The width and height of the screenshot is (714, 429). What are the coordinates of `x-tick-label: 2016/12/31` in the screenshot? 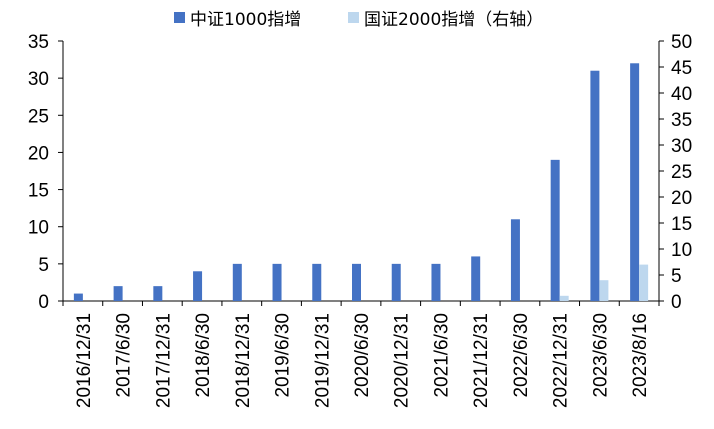 It's located at (84, 360).